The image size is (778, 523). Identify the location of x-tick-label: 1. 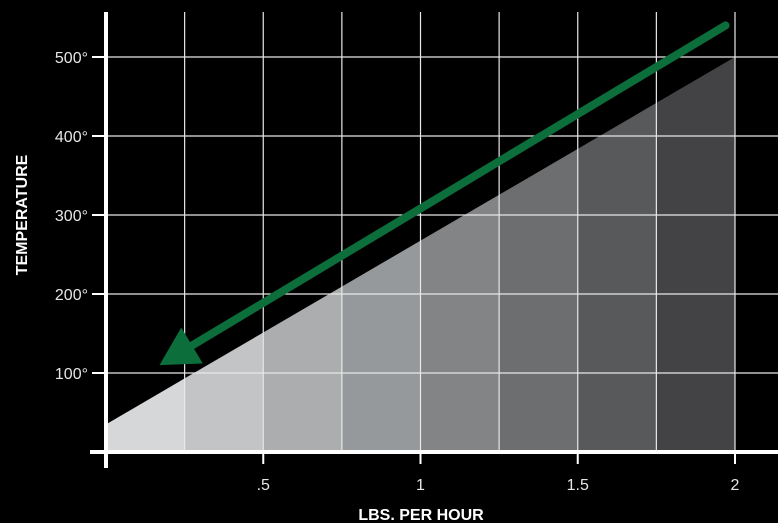
(420, 485).